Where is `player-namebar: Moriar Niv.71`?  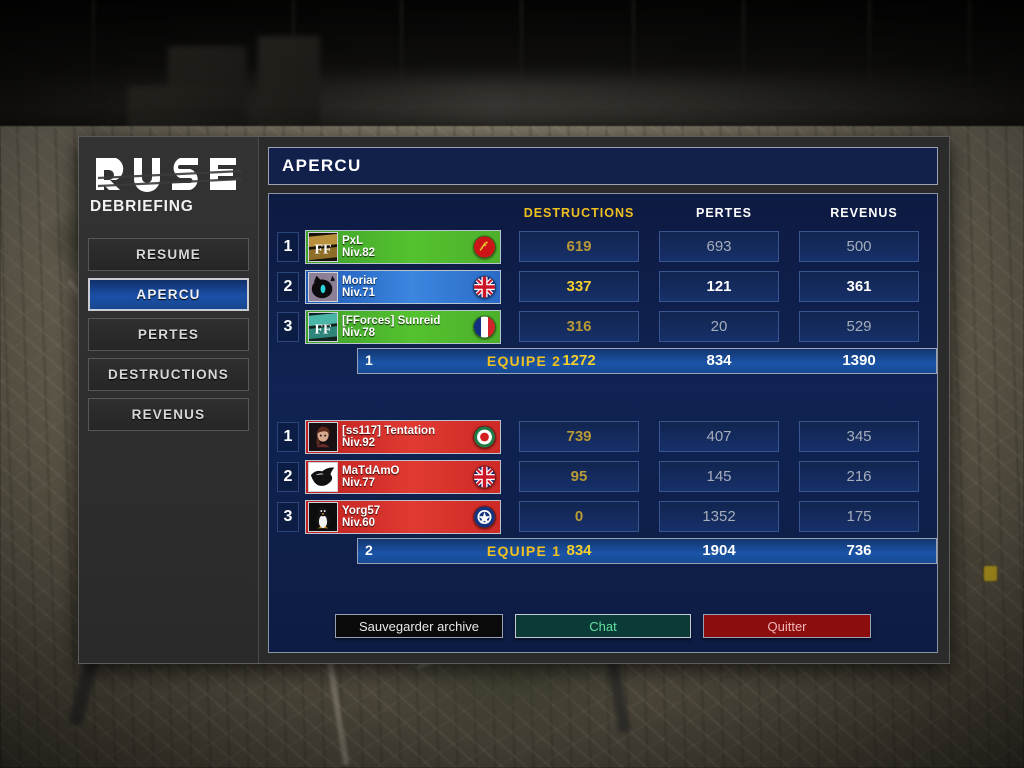
player-namebar: Moriar Niv.71 is located at coordinates (403, 287).